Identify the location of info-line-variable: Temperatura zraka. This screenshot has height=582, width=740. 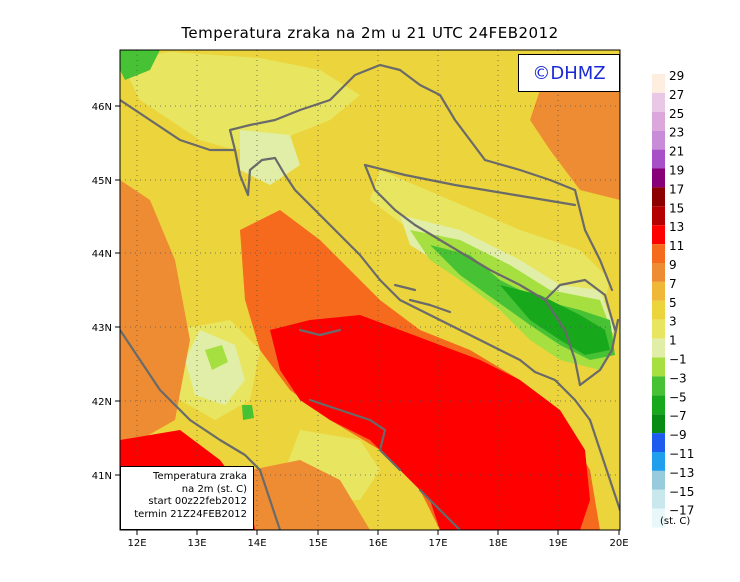
(200, 476).